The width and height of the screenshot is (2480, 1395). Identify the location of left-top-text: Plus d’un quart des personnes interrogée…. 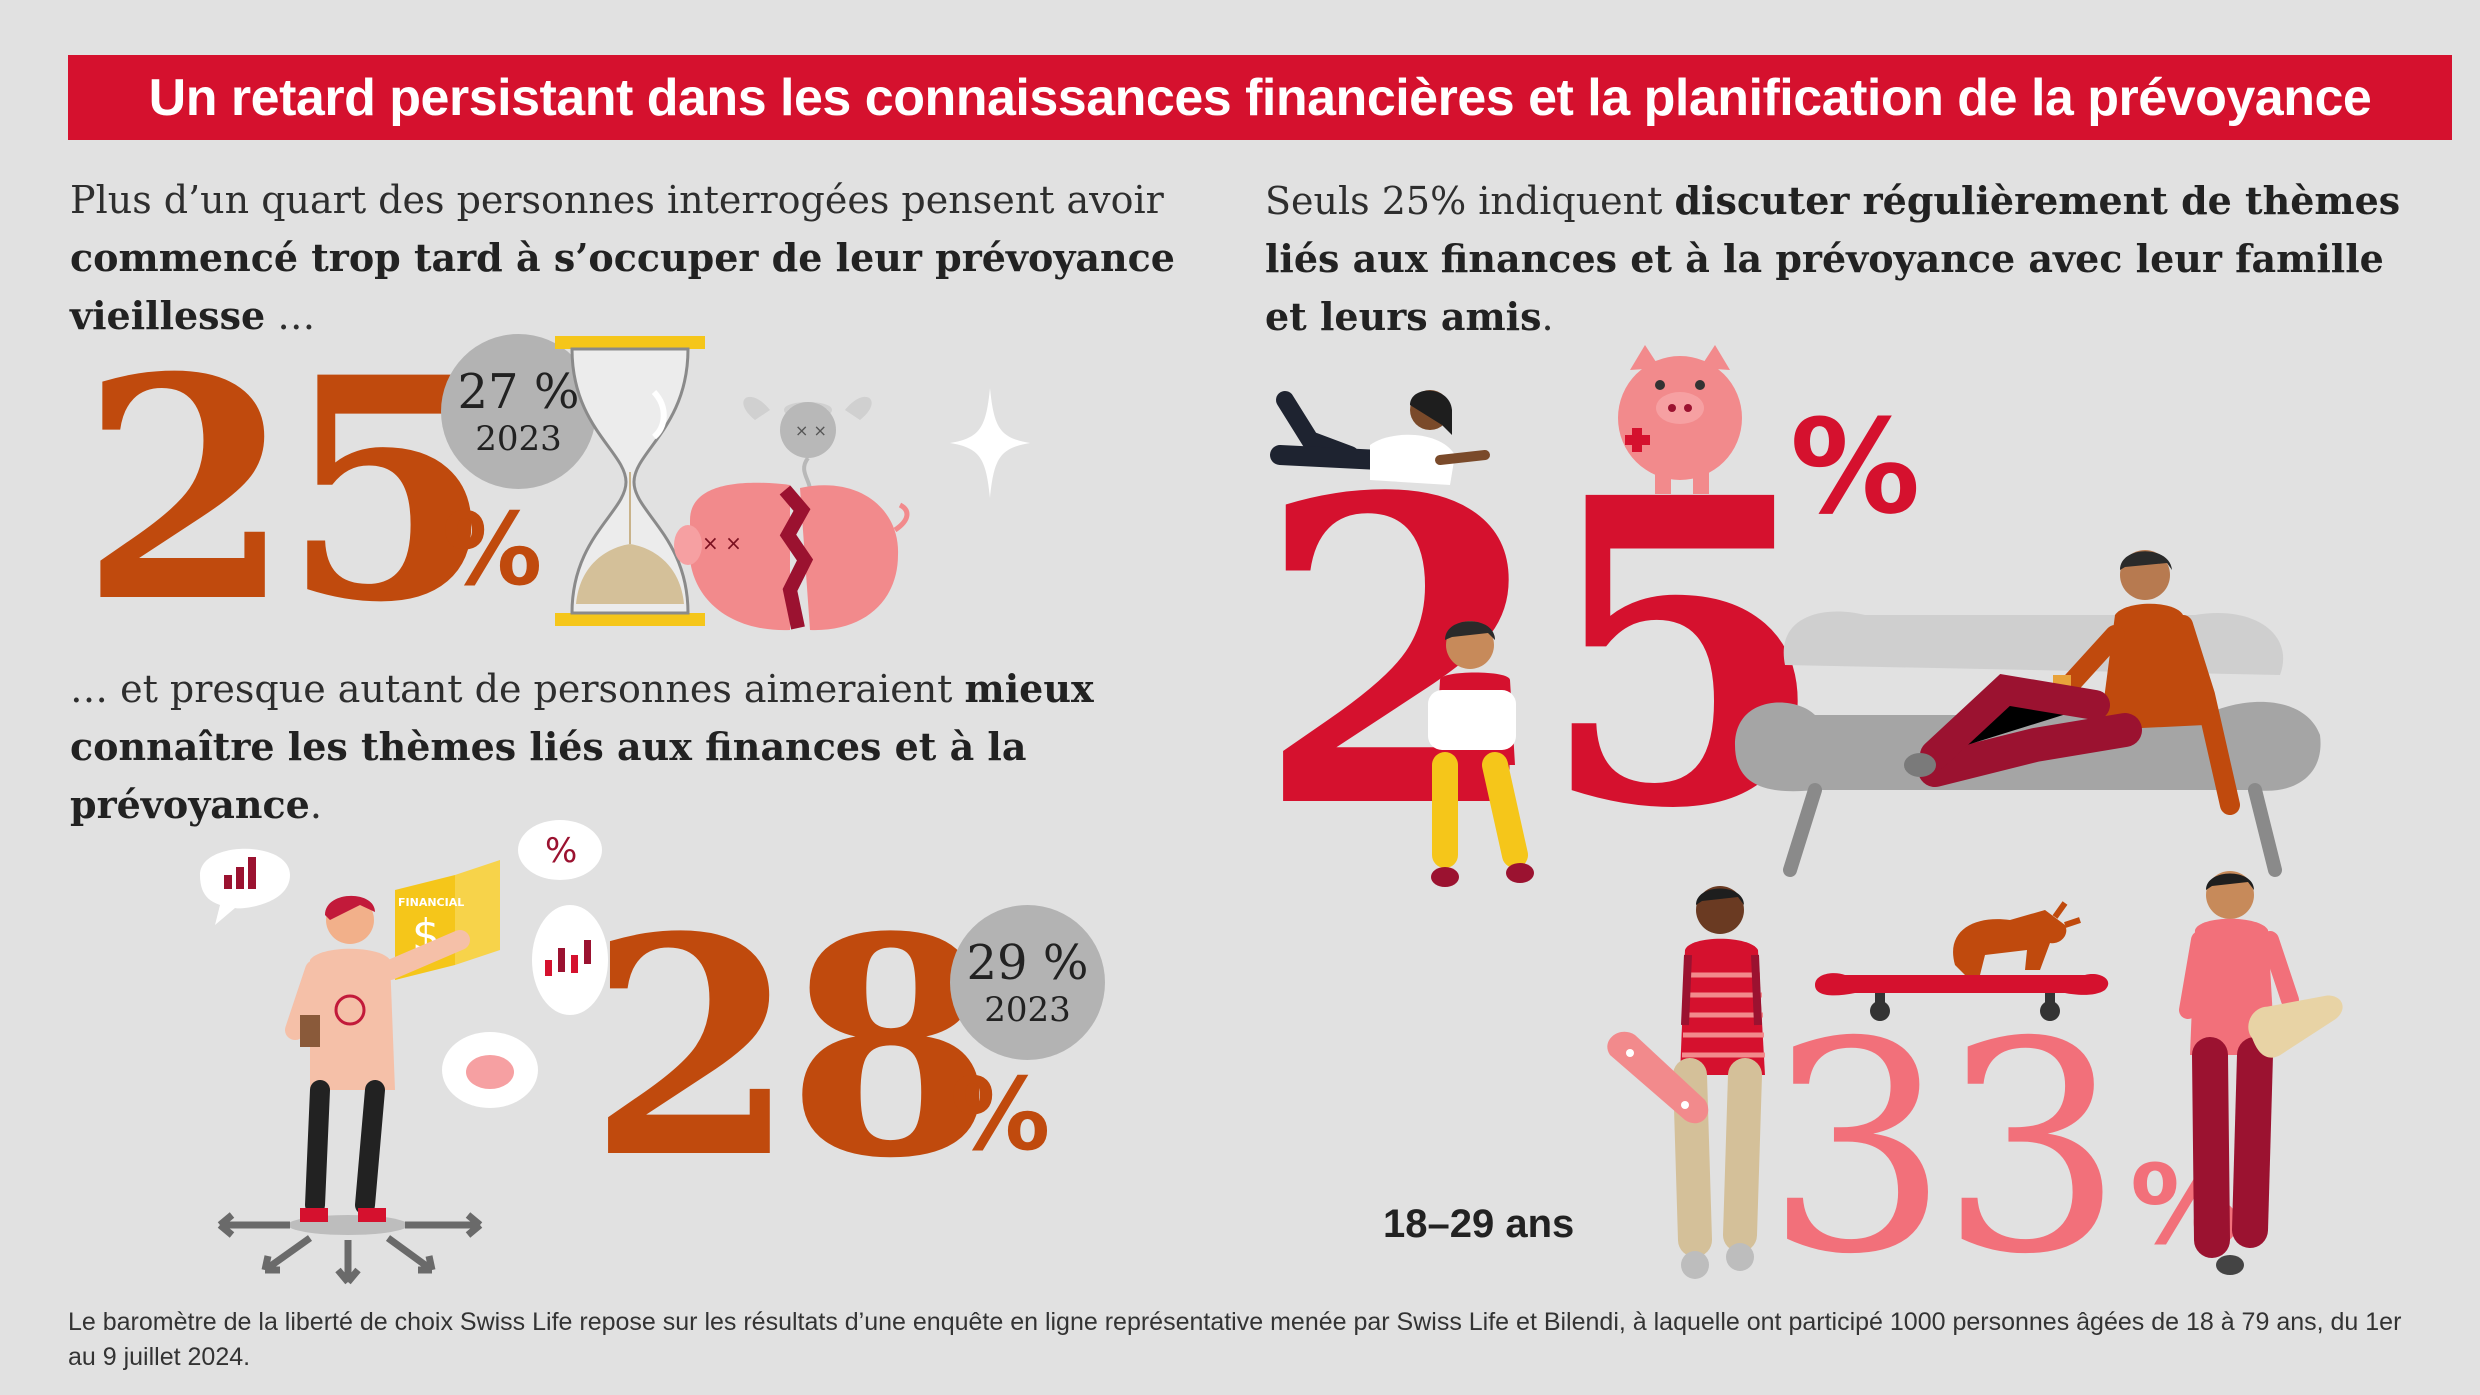
(640, 258).